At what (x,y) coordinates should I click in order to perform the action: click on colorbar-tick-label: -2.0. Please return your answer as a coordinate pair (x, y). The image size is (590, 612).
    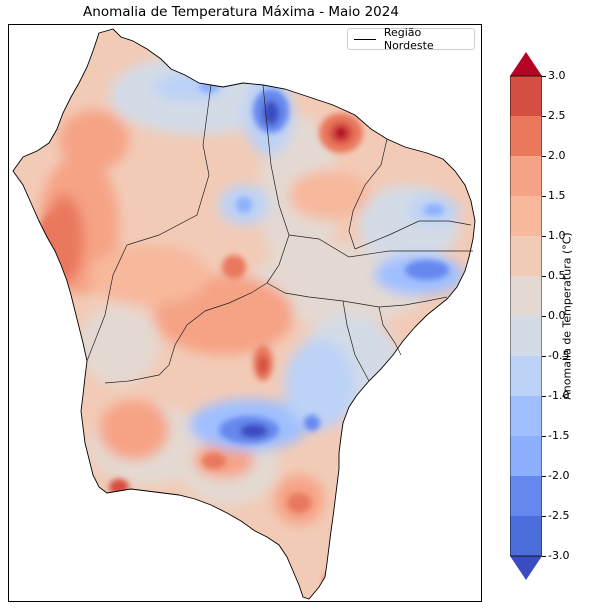
    Looking at the image, I should click on (559, 475).